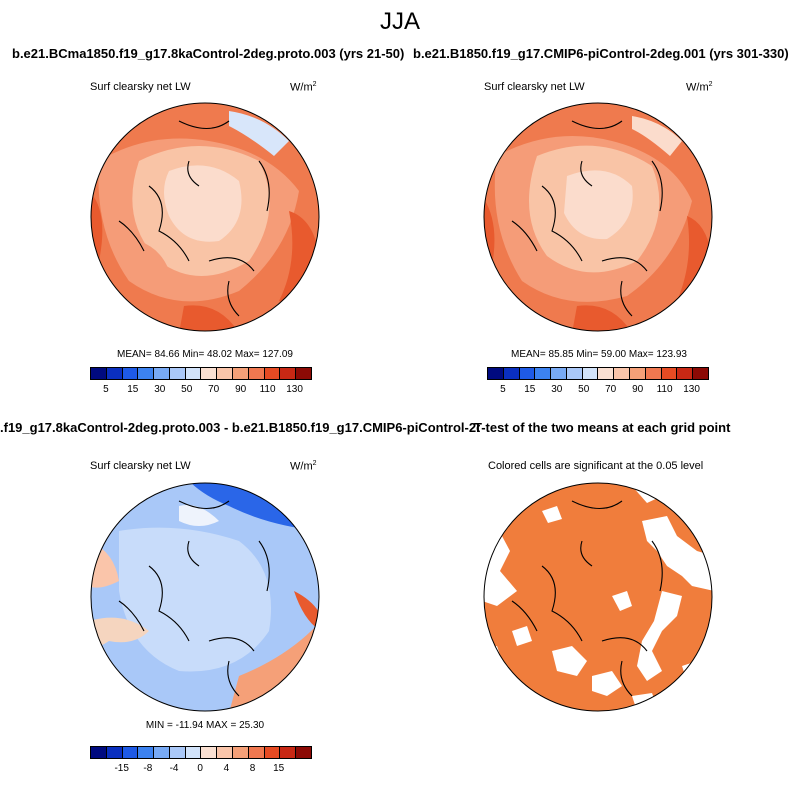 The height and width of the screenshot is (800, 800). Describe the element at coordinates (174, 768) in the screenshot. I see `colorbar-tick-label: -4` at that location.